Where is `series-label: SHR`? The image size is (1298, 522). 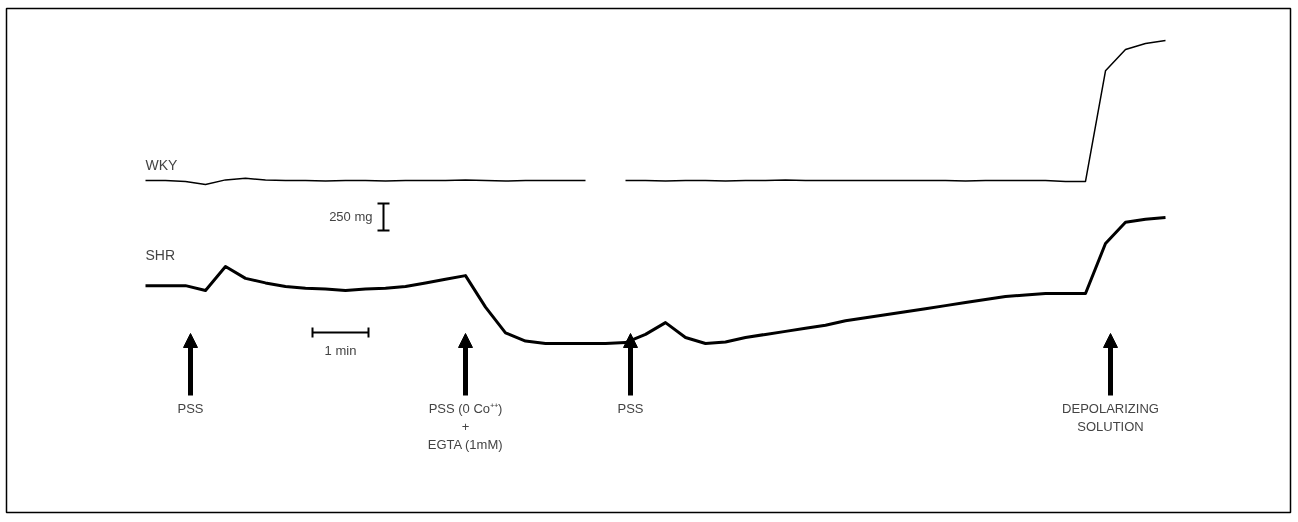
series-label: SHR is located at coordinates (160, 254).